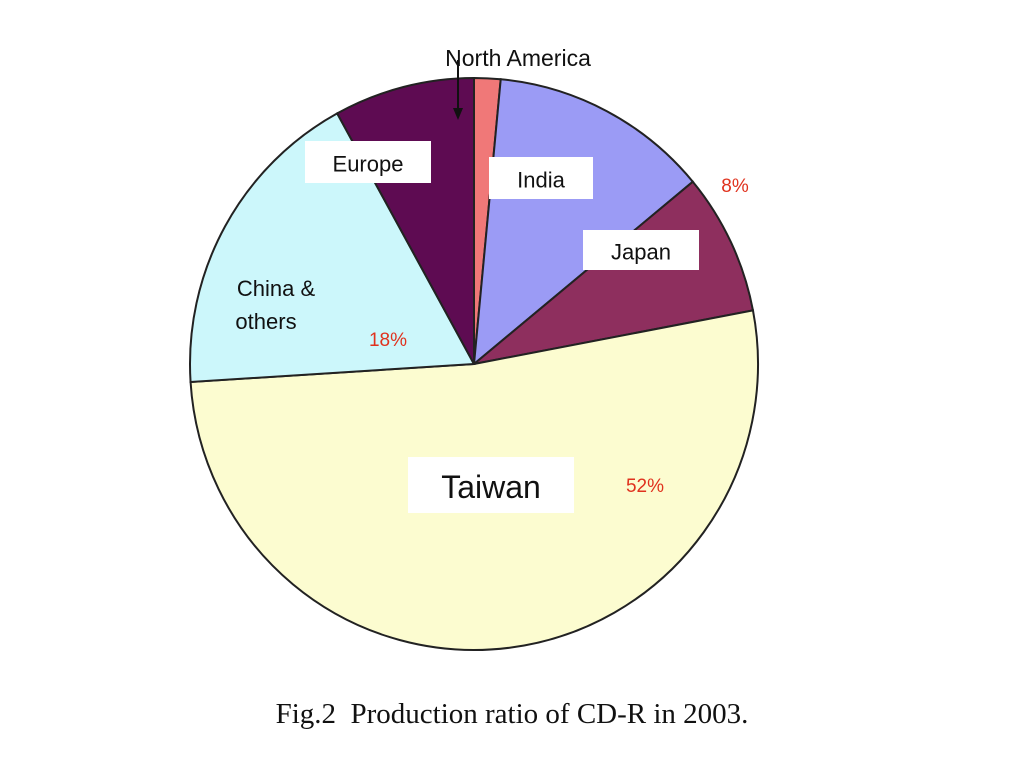 The width and height of the screenshot is (1024, 768). I want to click on slice-label-taiwan: Taiwan, so click(491, 487).